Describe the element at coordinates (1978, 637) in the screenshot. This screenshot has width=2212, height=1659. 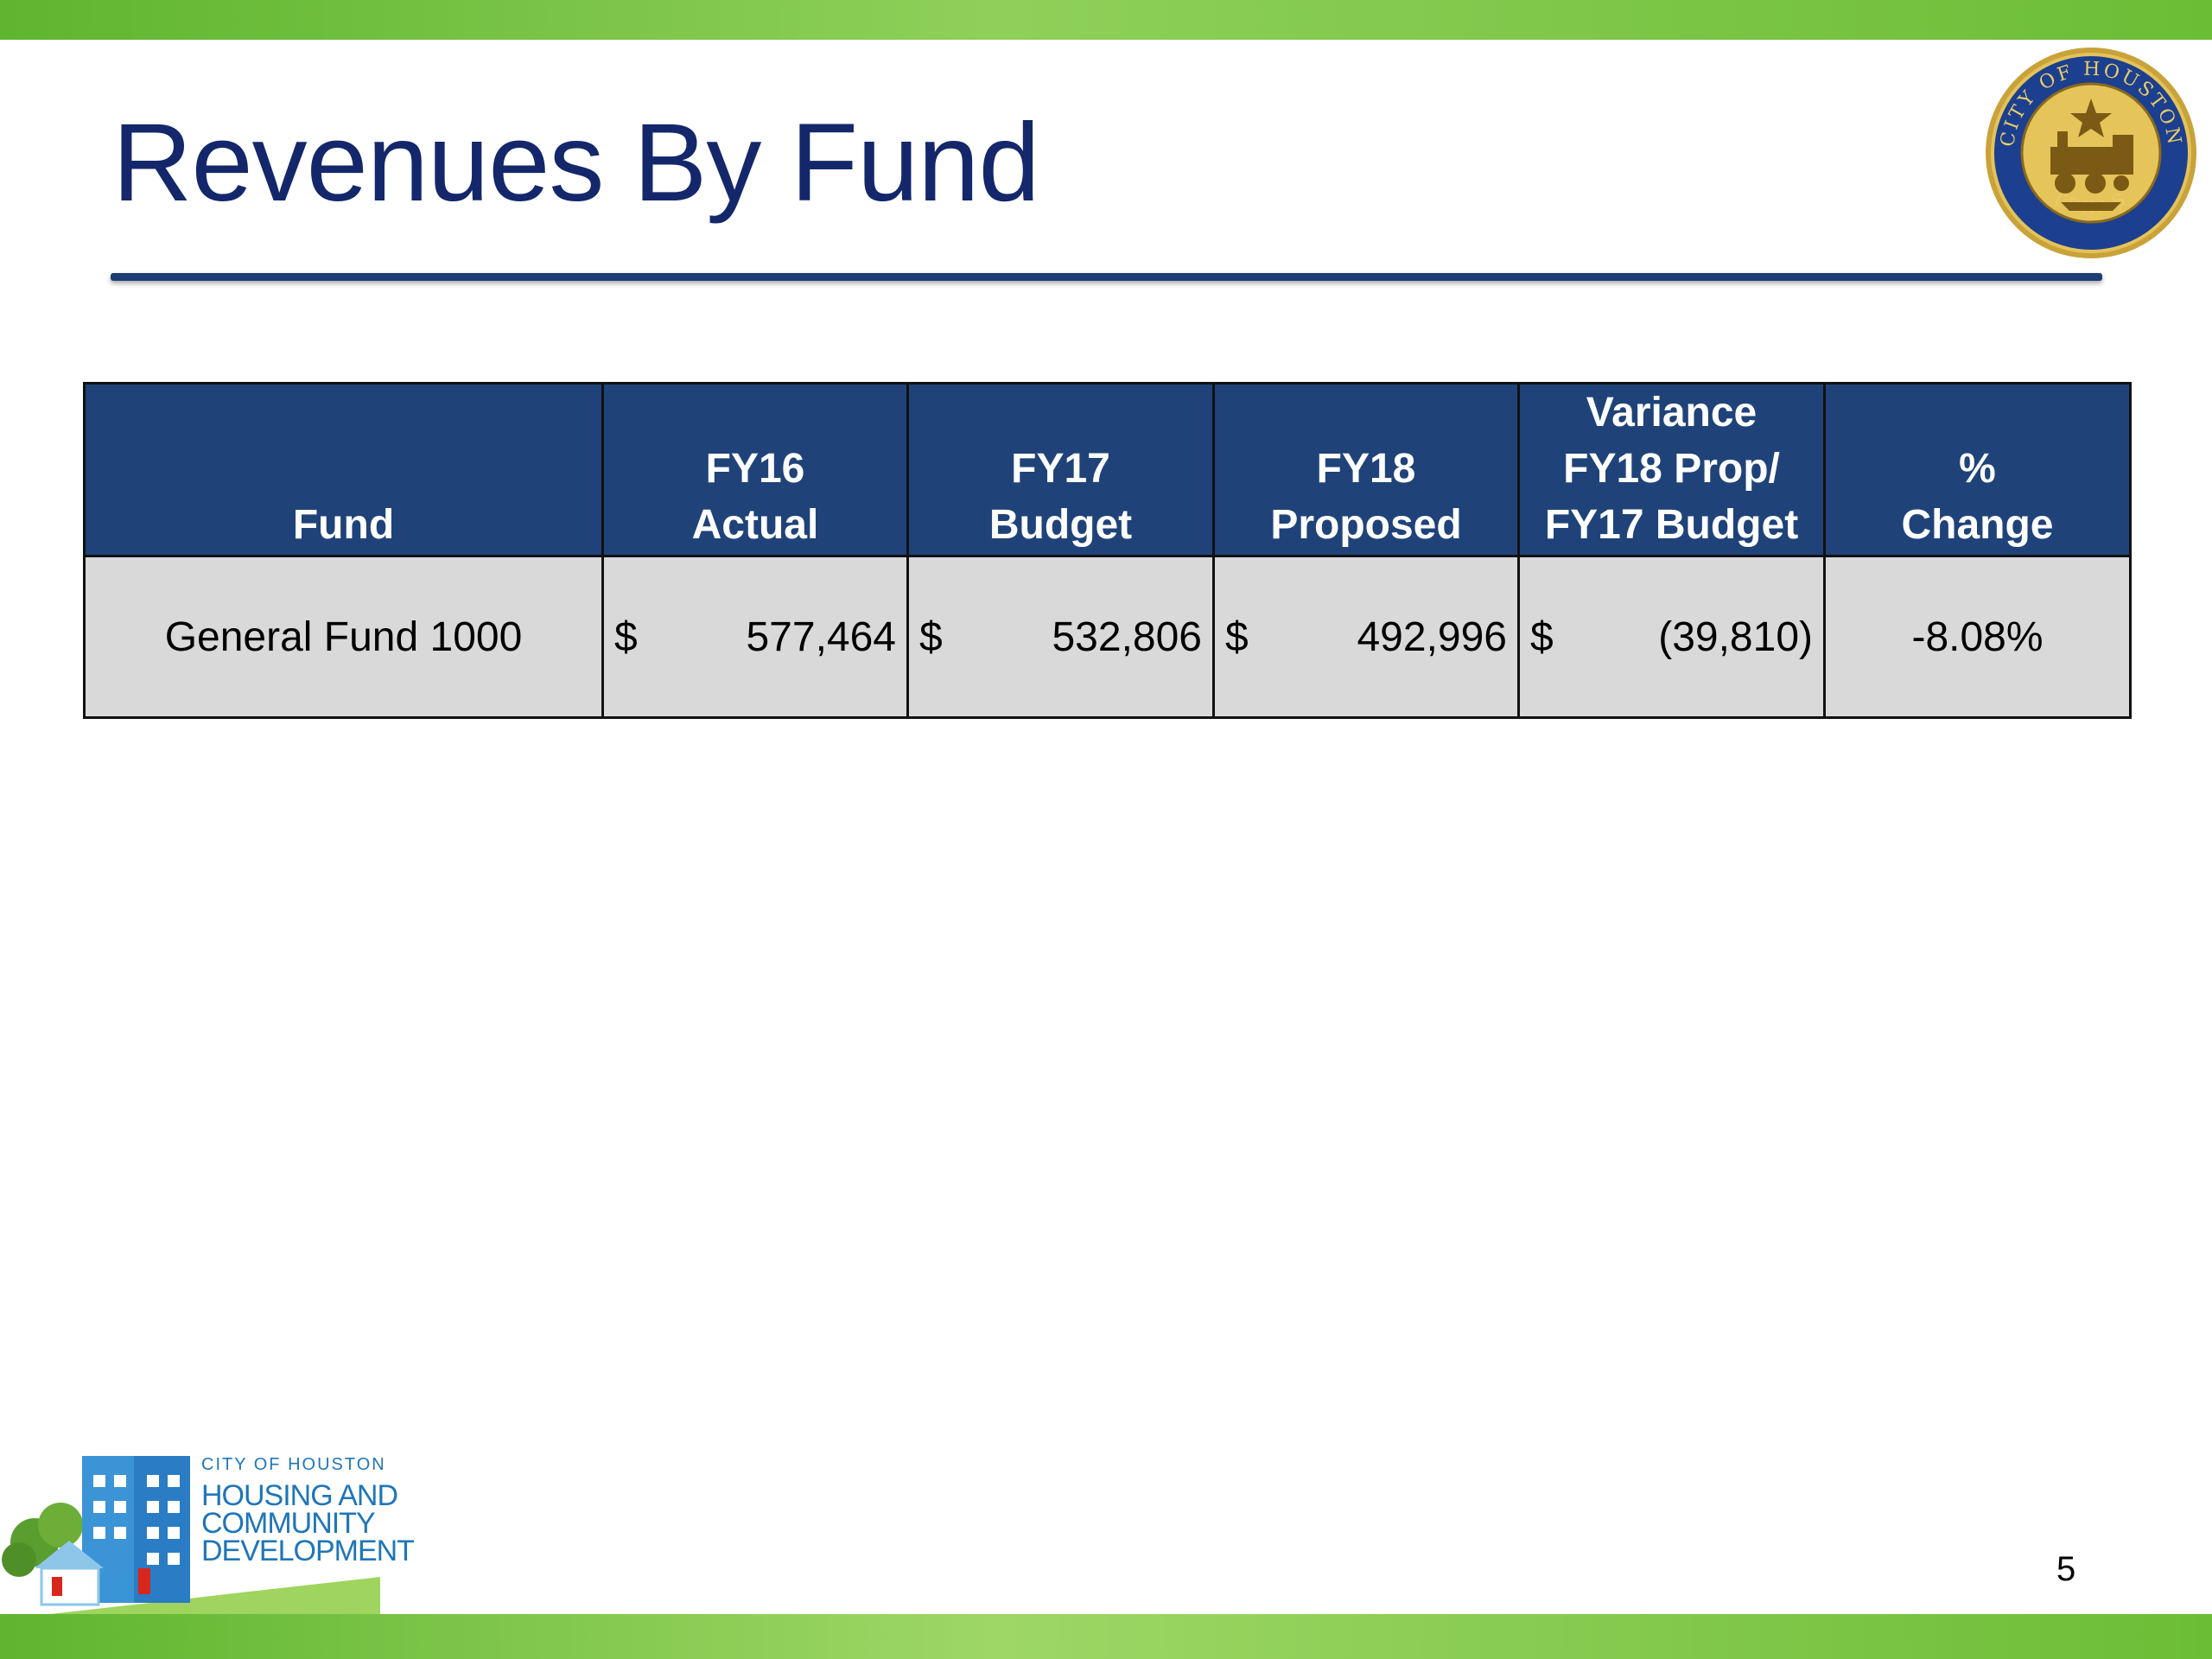
I see `cell-pct-change: -8.08%` at that location.